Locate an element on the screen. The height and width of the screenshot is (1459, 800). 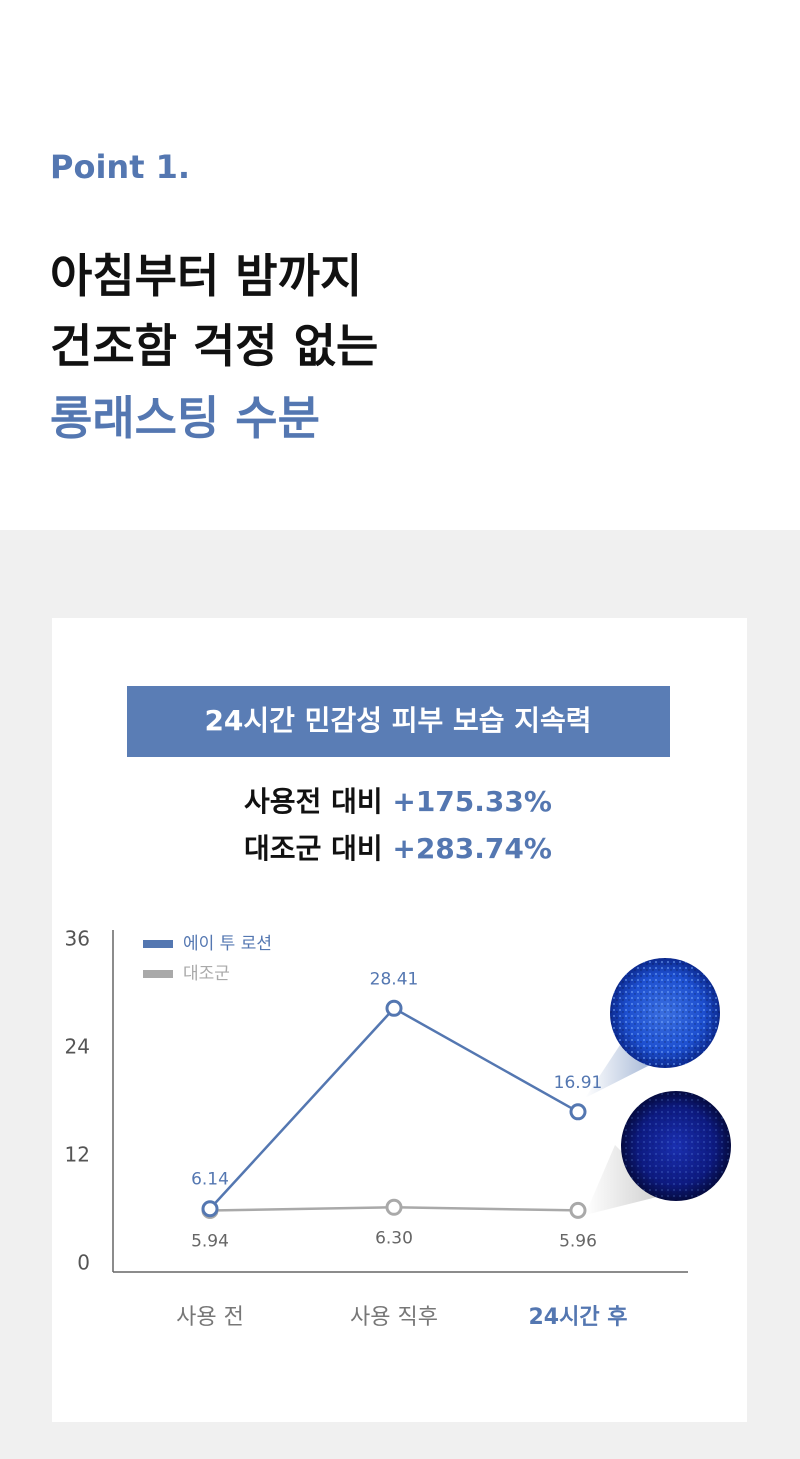
annotation-value: +175.33% is located at coordinates (472, 801).